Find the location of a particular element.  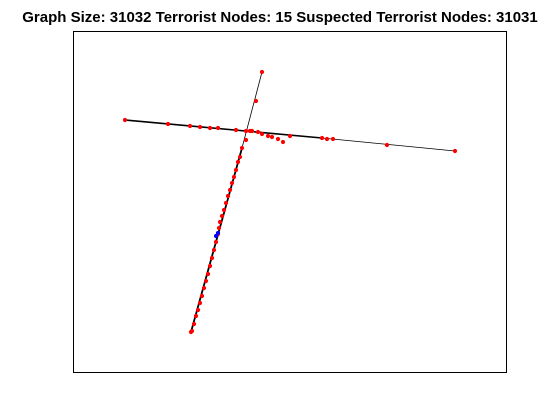

edge-vertical-sparse is located at coordinates (252, 110).